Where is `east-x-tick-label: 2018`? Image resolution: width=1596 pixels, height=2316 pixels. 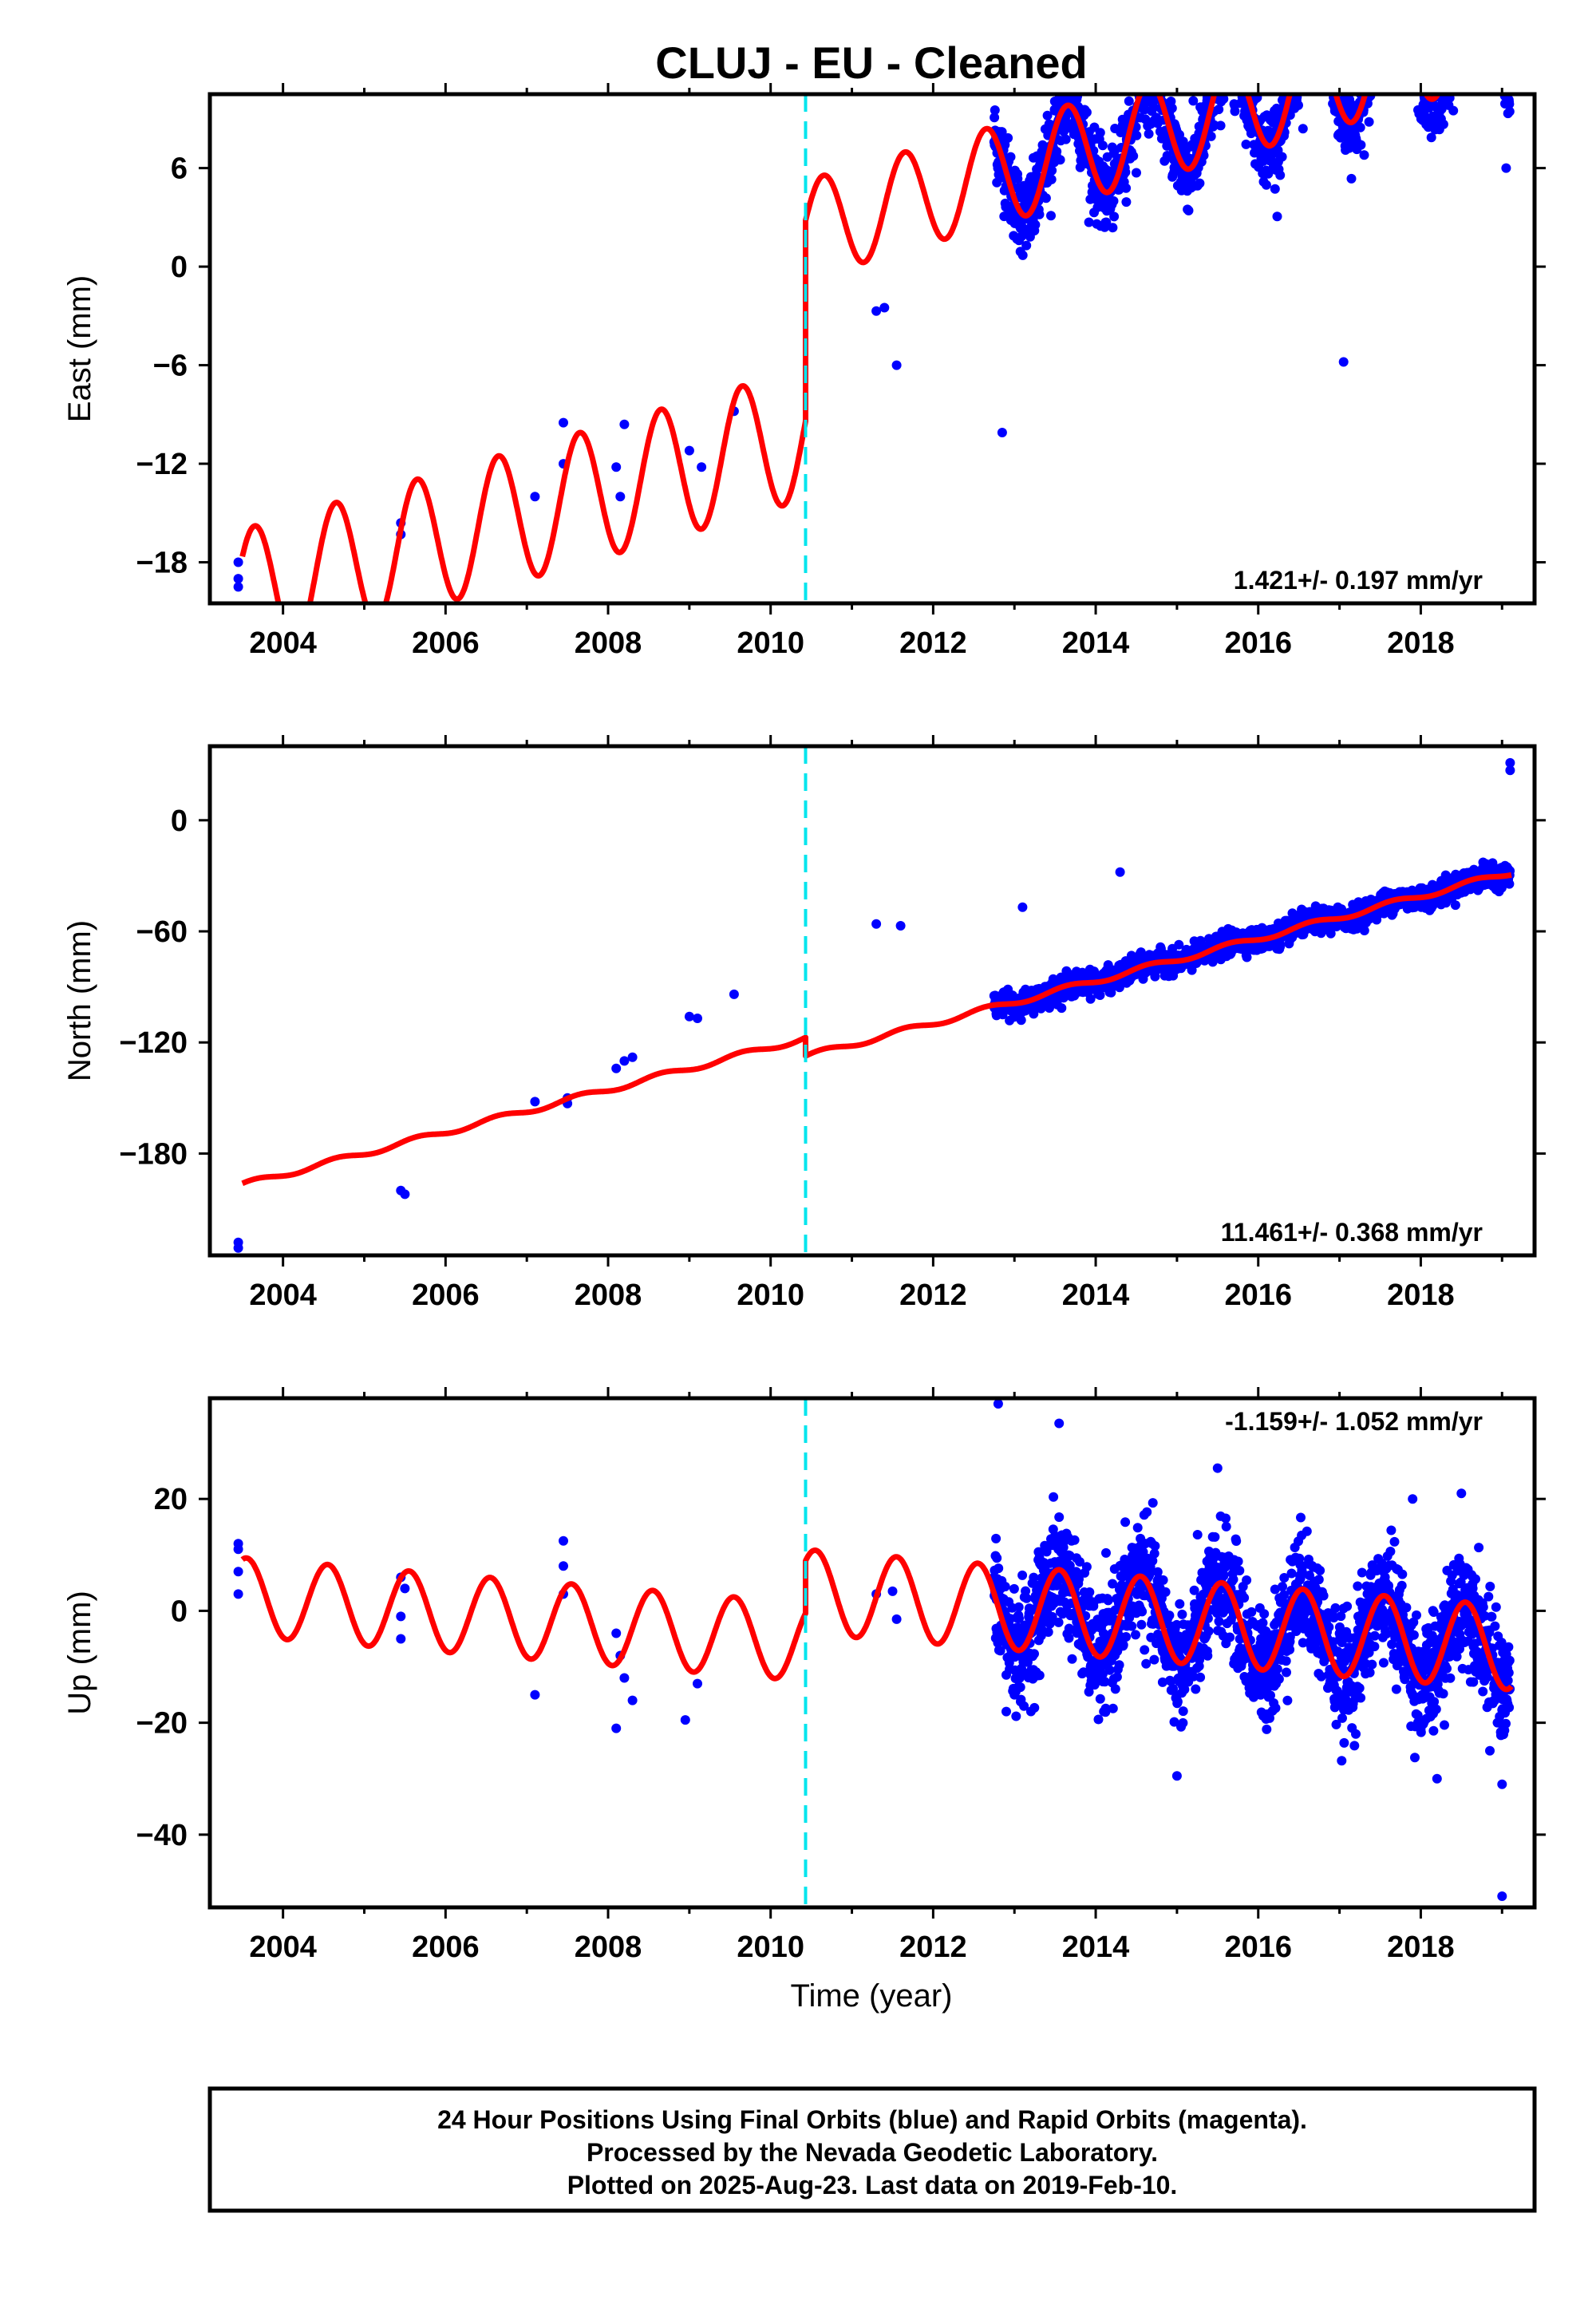
east-x-tick-label: 2018 is located at coordinates (1421, 643).